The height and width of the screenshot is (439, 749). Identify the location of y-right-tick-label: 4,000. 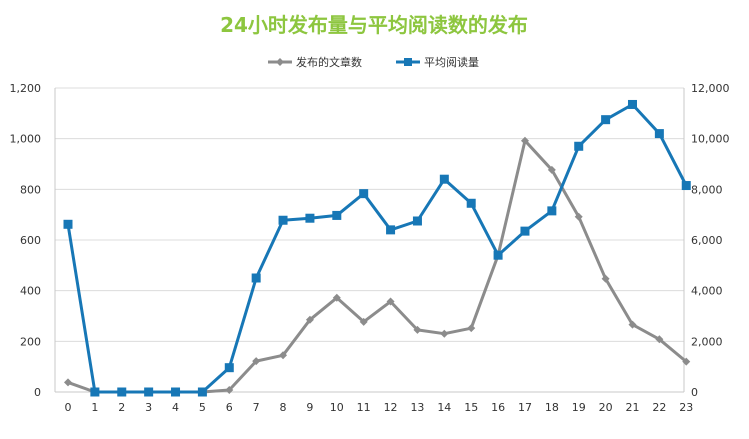
(707, 291).